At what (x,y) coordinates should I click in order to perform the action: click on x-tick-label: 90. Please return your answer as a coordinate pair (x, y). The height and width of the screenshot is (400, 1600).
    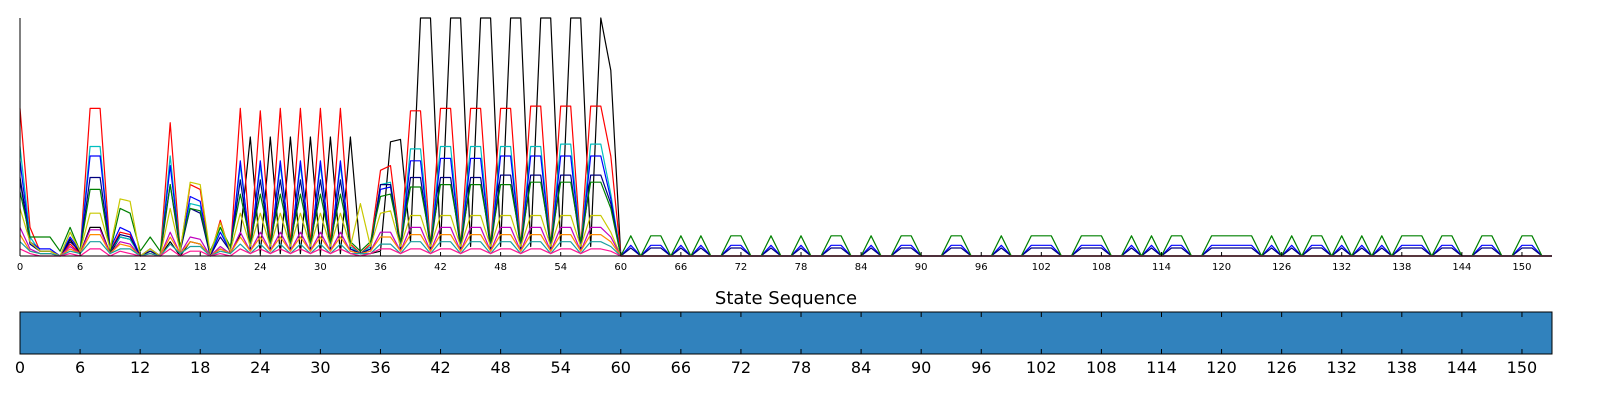
    Looking at the image, I should click on (921, 267).